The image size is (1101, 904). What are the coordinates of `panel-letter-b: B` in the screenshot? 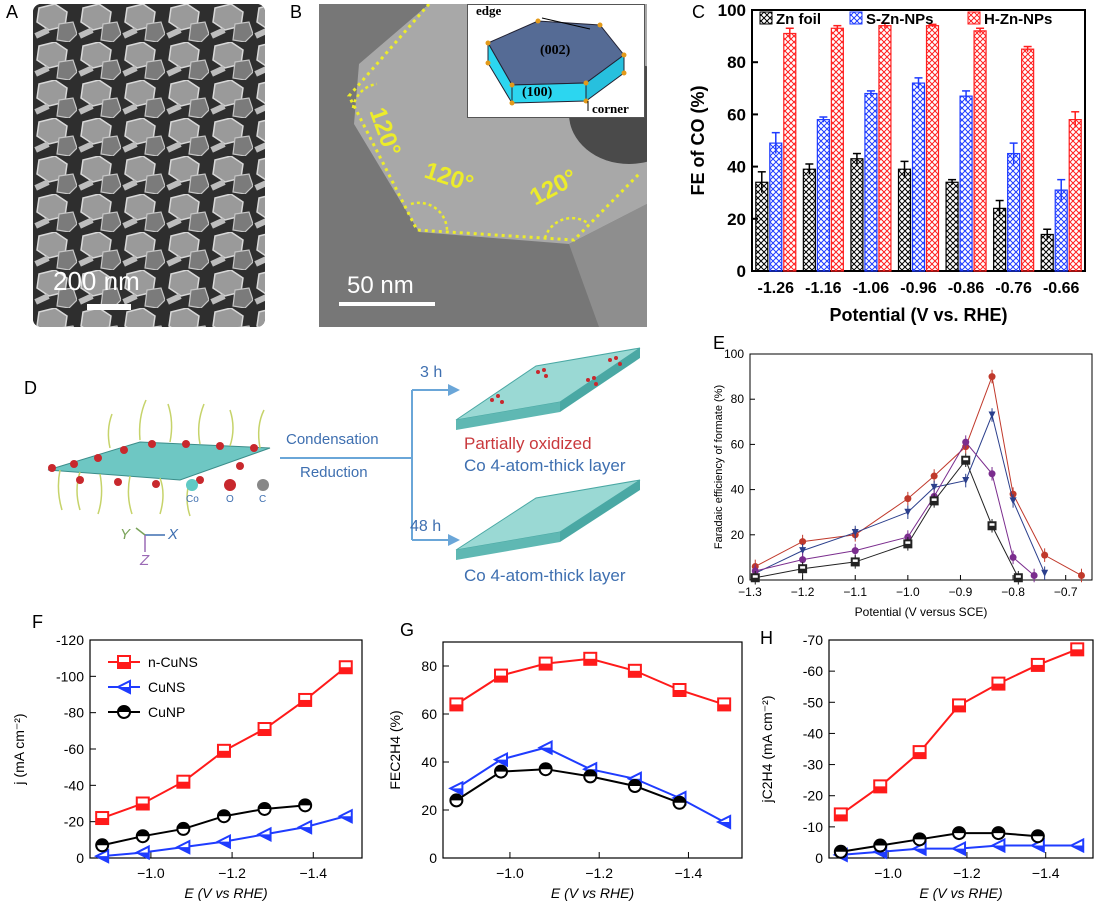 It's located at (296, 12).